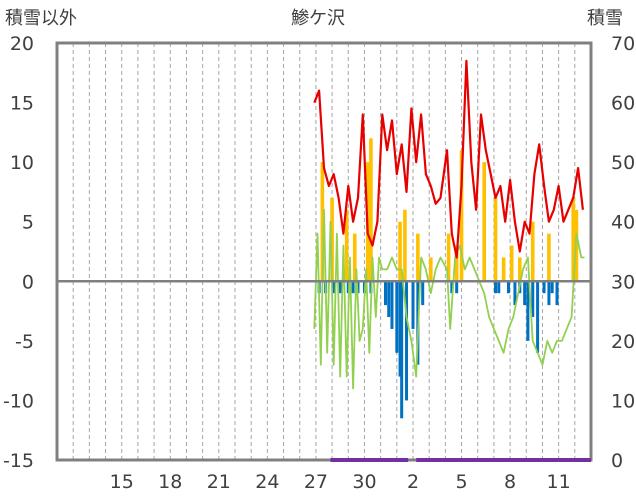  What do you see at coordinates (623, 342) in the screenshot?
I see `right-tick-label: 20` at bounding box center [623, 342].